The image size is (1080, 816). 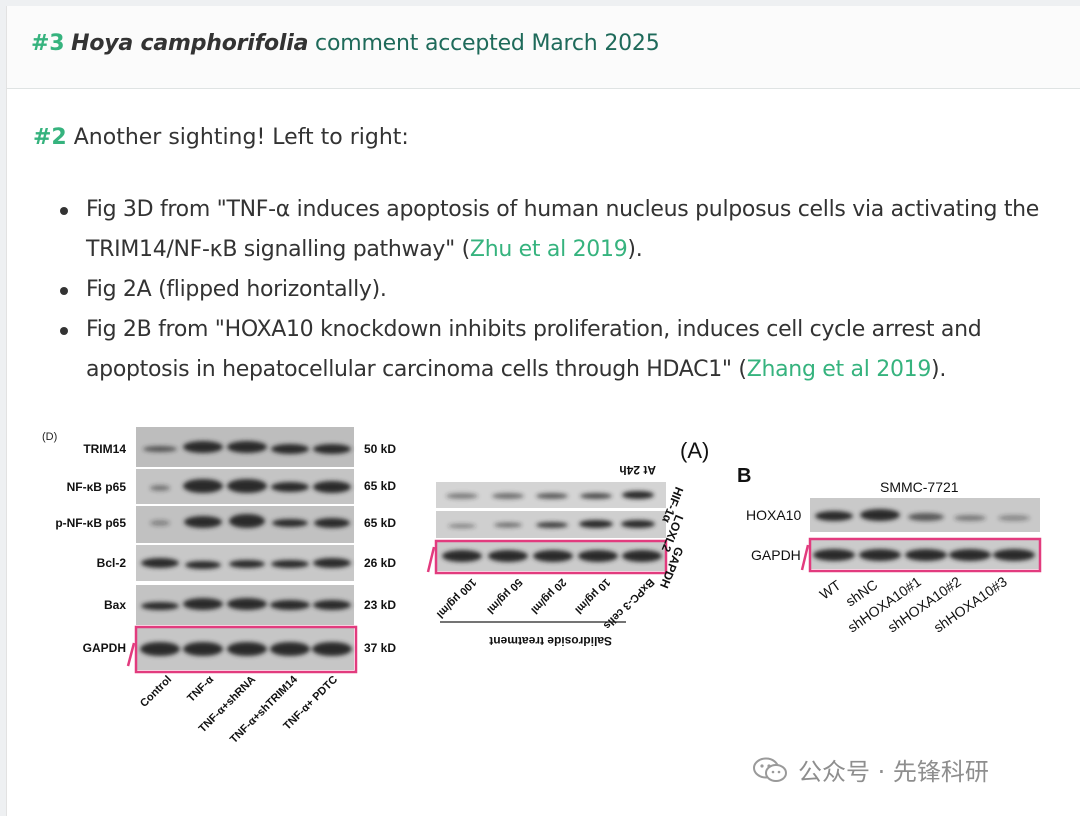 I want to click on time-label: At 24h, so click(x=637, y=470).